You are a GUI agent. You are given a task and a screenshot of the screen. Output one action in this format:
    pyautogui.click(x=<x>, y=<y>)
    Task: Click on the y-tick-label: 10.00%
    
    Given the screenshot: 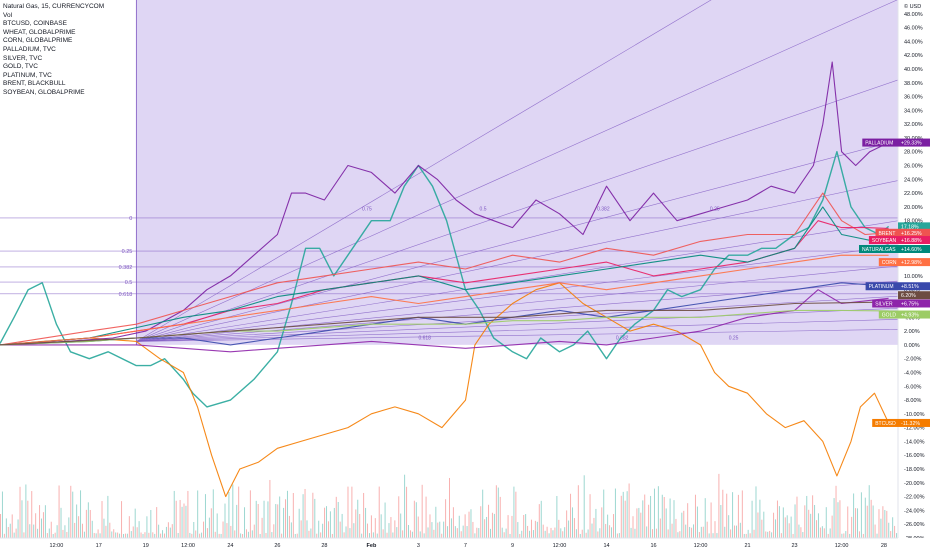 What is the action you would take?
    pyautogui.click(x=913, y=277)
    